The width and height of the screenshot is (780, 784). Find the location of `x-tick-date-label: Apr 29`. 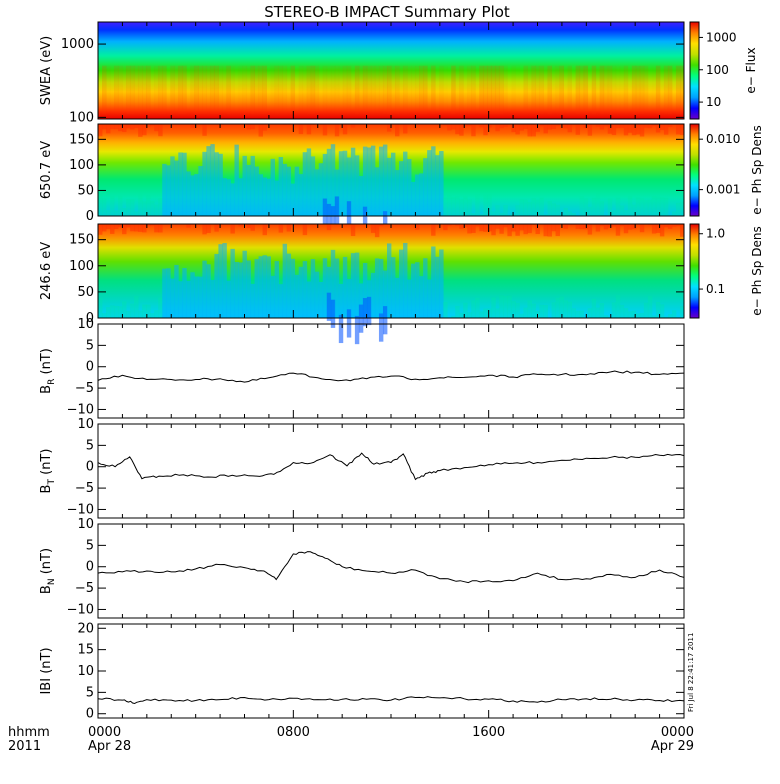

x-tick-date-label: Apr 29 is located at coordinates (672, 746).